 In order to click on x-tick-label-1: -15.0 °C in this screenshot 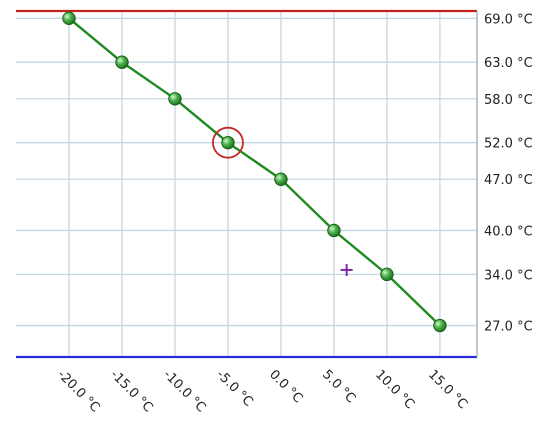, I will do `click(131, 391)`.